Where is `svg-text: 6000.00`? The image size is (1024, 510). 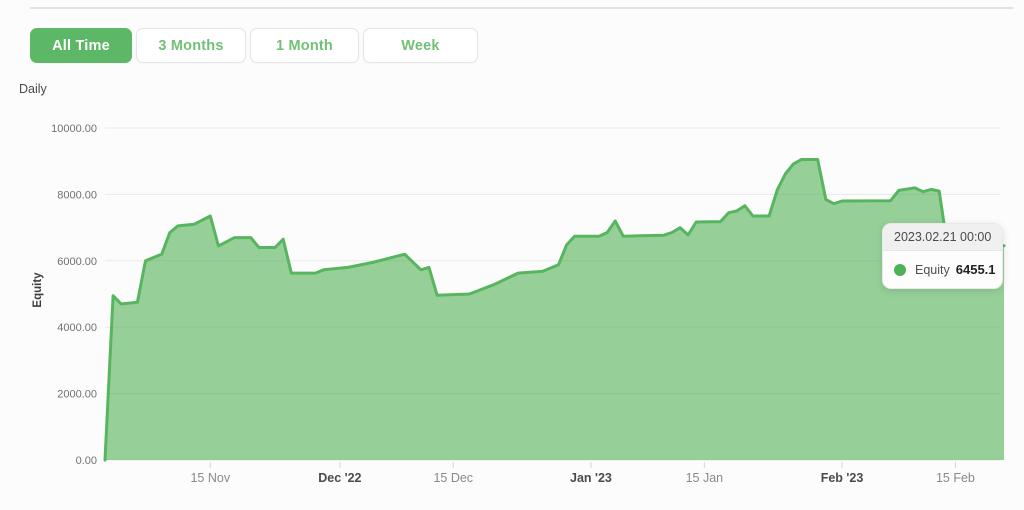
svg-text: 6000.00 is located at coordinates (77, 262).